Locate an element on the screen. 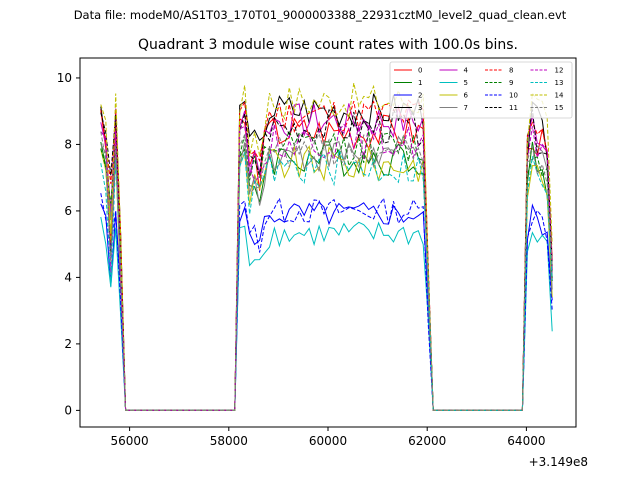 The height and width of the screenshot is (480, 640). legend-label-10: 10 is located at coordinates (513, 96).